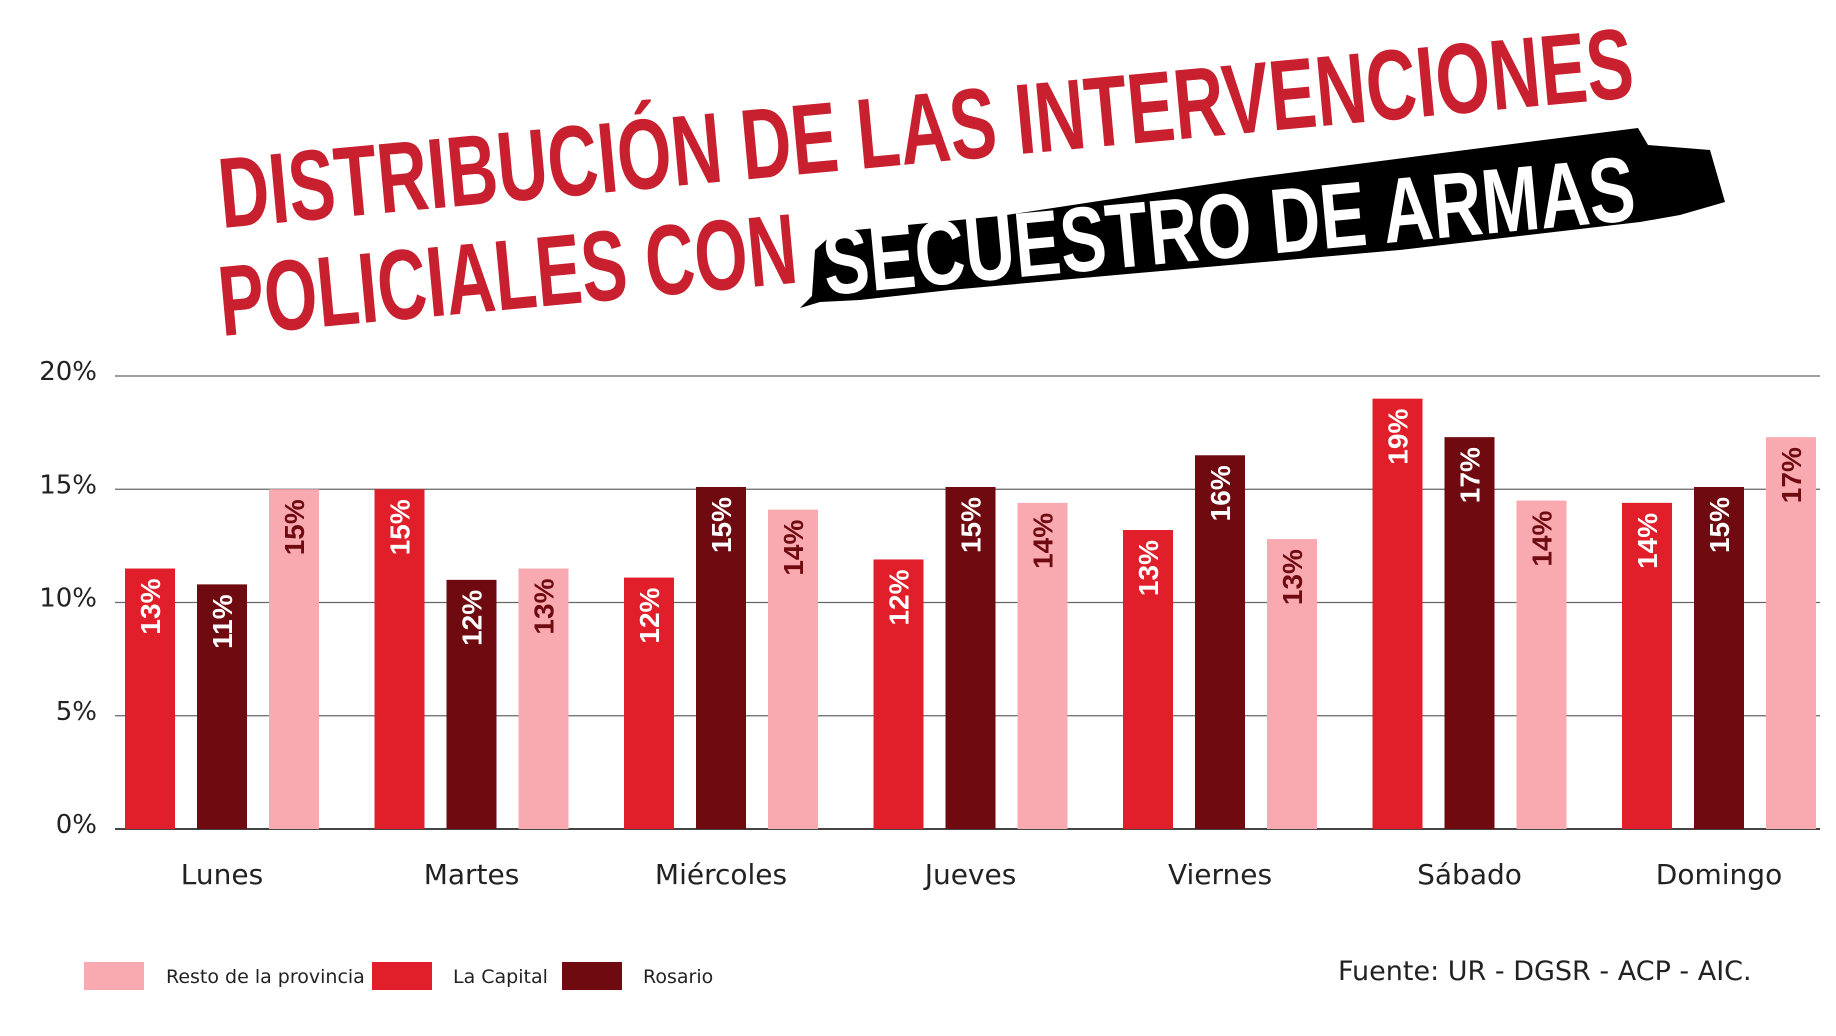 The image size is (1836, 1036). Describe the element at coordinates (678, 977) in the screenshot. I see `legend-label-rosario: Rosario` at that location.